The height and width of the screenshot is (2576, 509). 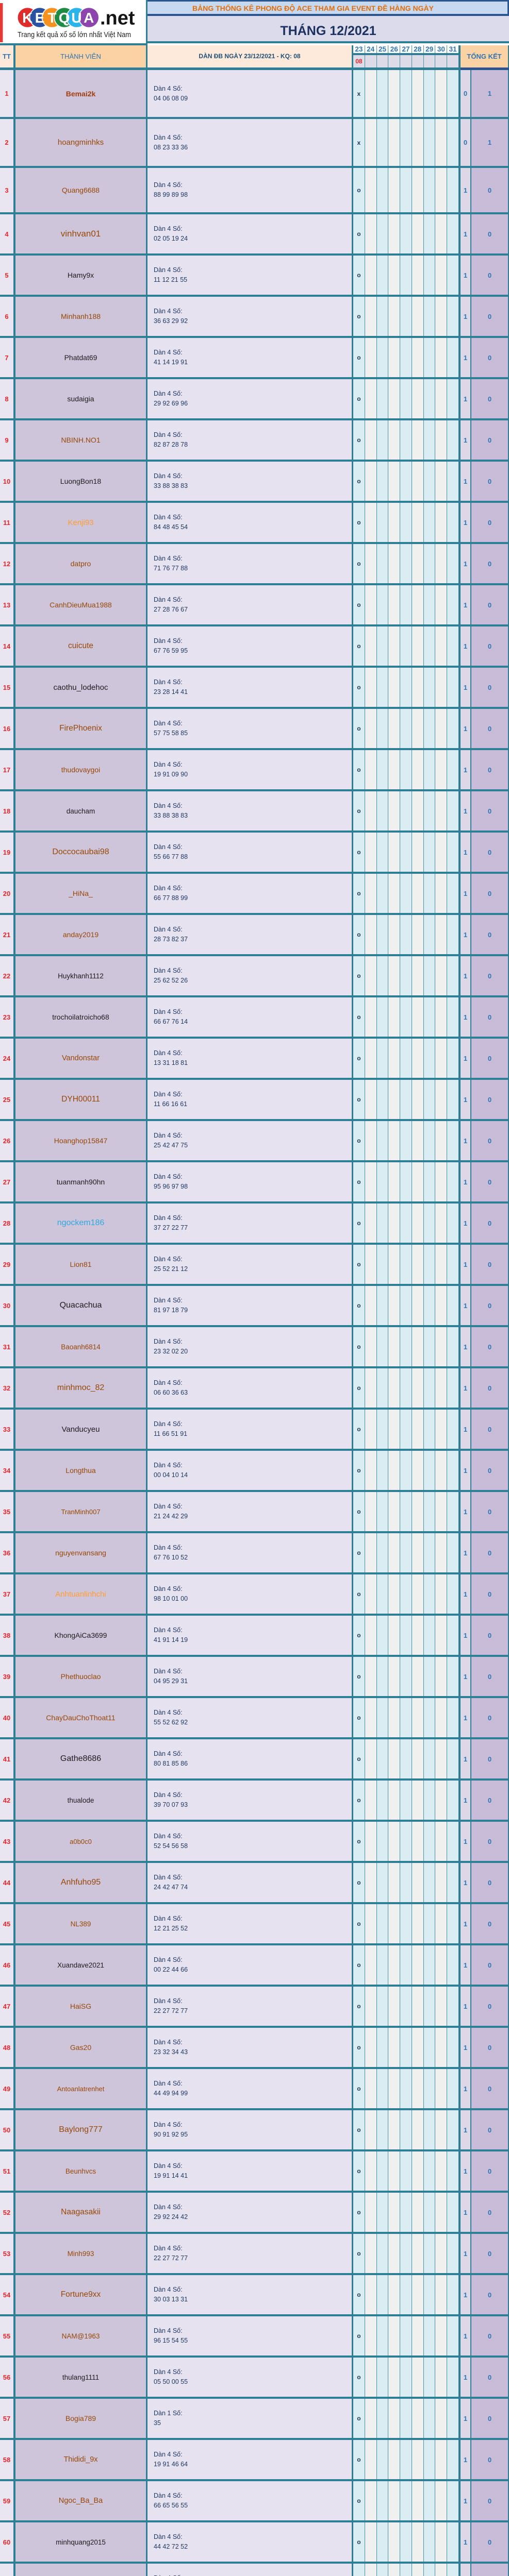 I want to click on svg-text: E, so click(x=40, y=18).